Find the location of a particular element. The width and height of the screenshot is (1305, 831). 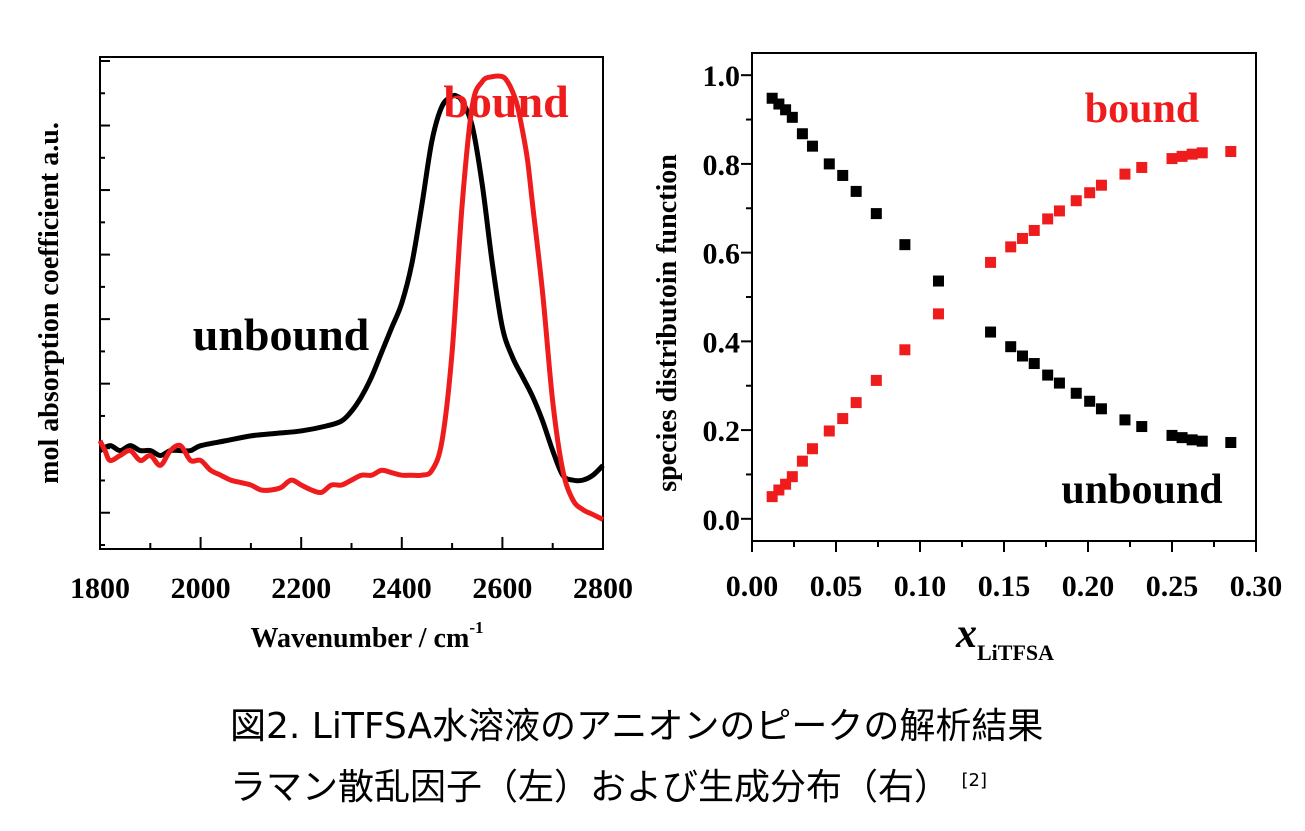

right-x-tick-label: 0.20 is located at coordinates (1088, 586).